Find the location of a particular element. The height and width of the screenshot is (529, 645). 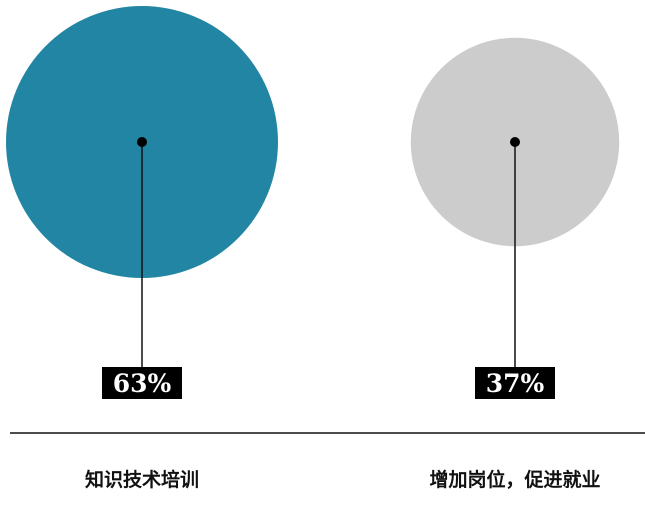

value-label: 37% is located at coordinates (515, 383).